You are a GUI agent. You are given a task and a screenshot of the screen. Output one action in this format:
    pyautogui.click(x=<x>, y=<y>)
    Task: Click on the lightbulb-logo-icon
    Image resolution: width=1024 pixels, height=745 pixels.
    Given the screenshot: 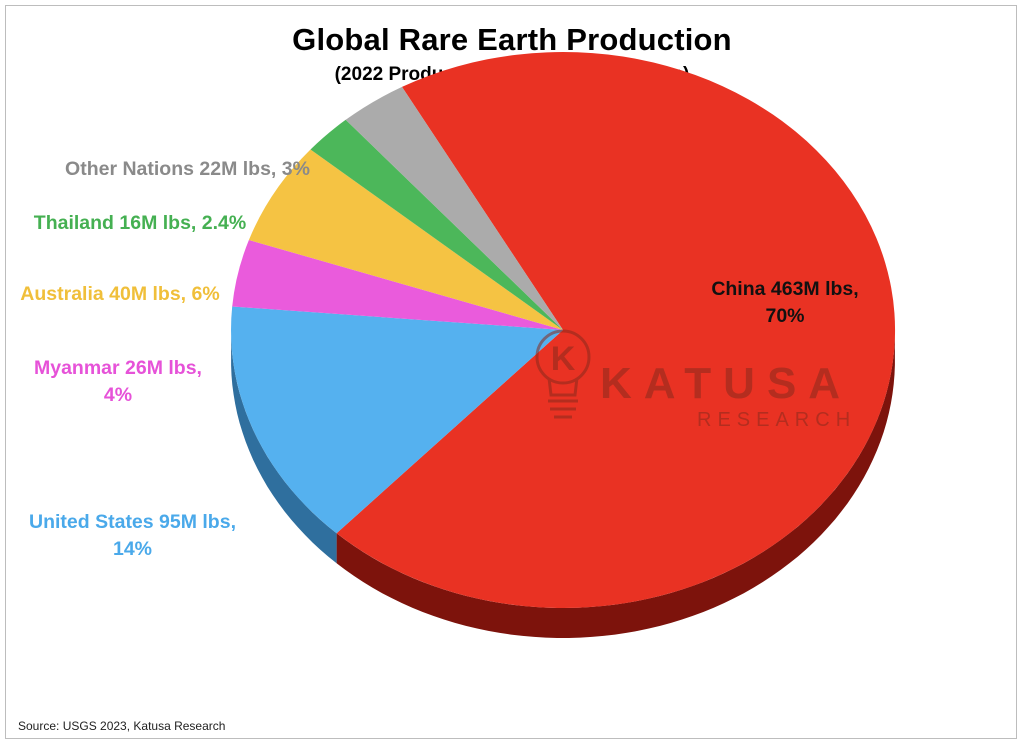 What is the action you would take?
    pyautogui.click(x=563, y=374)
    